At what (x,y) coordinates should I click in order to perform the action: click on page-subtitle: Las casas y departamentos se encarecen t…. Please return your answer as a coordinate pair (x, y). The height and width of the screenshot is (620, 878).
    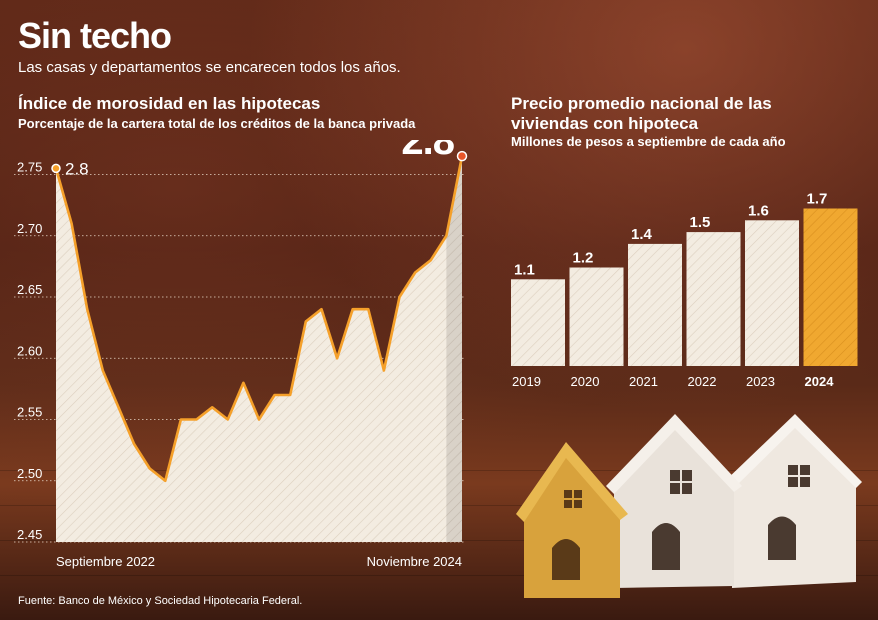
    Looking at the image, I should click on (209, 67).